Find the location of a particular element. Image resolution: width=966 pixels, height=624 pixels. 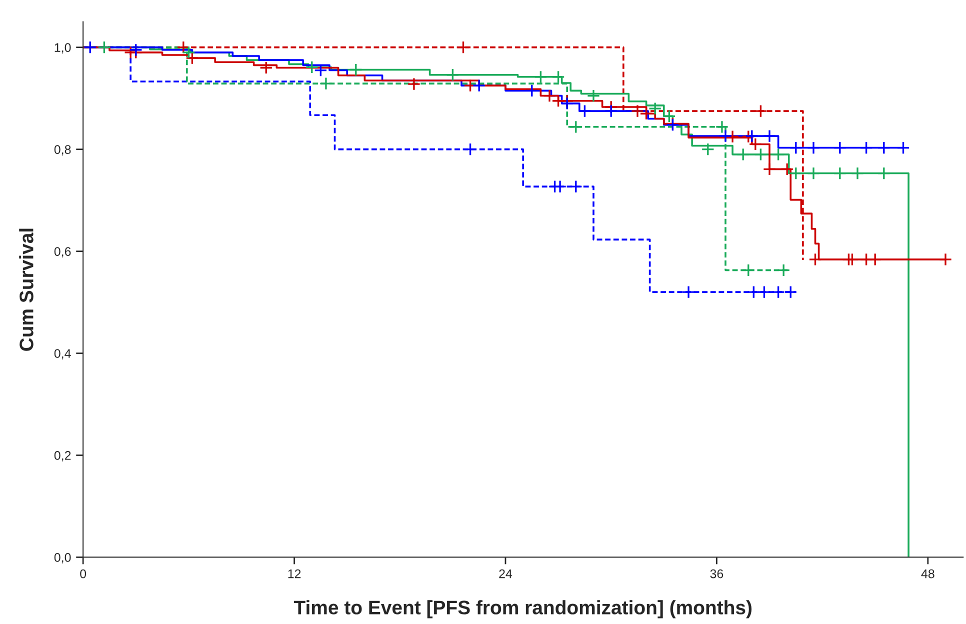

y-tick-label: 0,4 is located at coordinates (62, 354).